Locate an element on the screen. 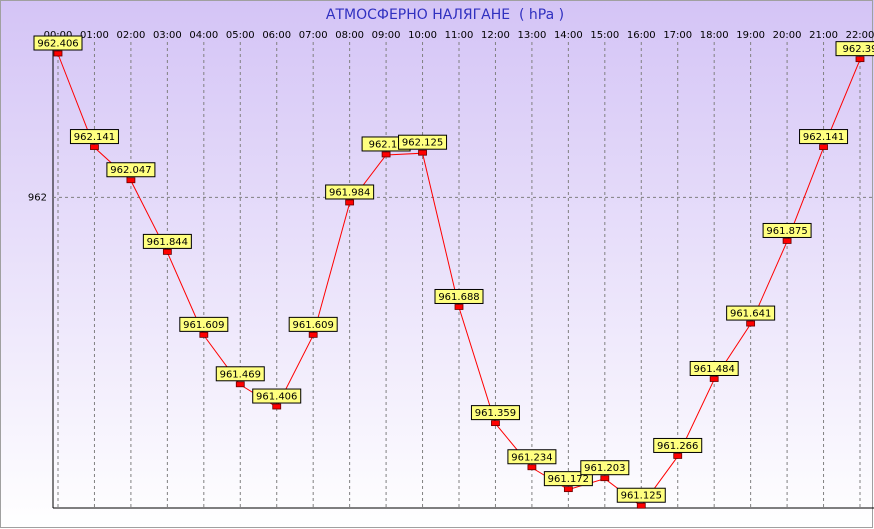 The height and width of the screenshot is (529, 874). value-label: 961.469 is located at coordinates (240, 374).